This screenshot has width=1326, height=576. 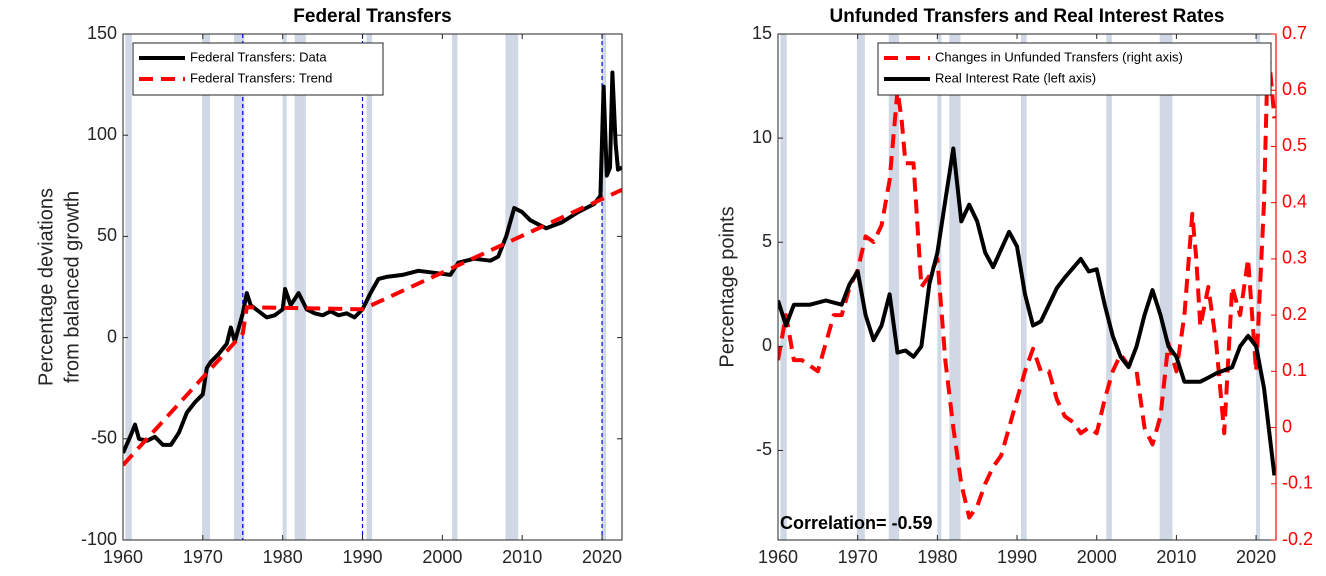 What do you see at coordinates (104, 438) in the screenshot?
I see `y-tick-label: -50` at bounding box center [104, 438].